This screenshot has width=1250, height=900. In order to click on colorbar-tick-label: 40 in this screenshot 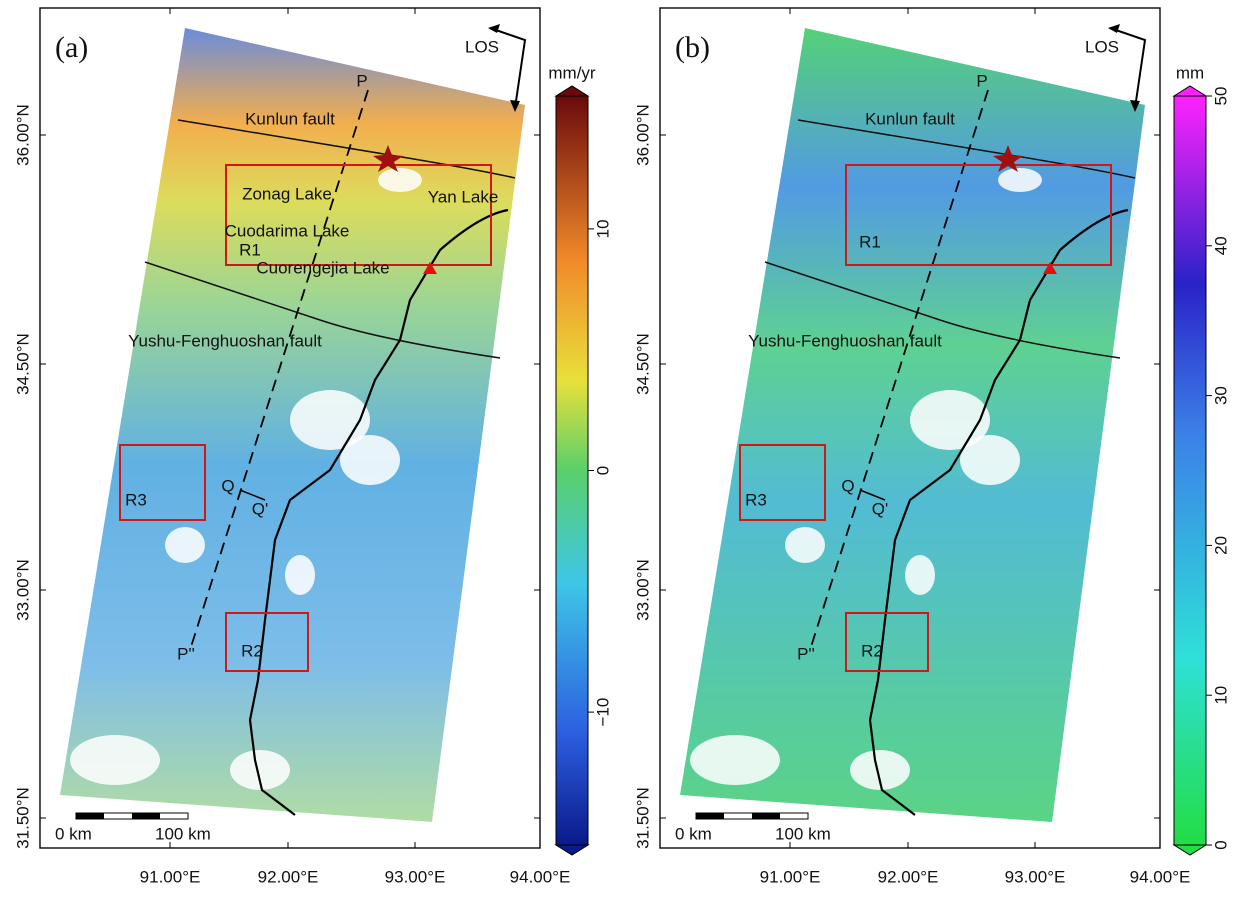, I will do `click(1220, 245)`.